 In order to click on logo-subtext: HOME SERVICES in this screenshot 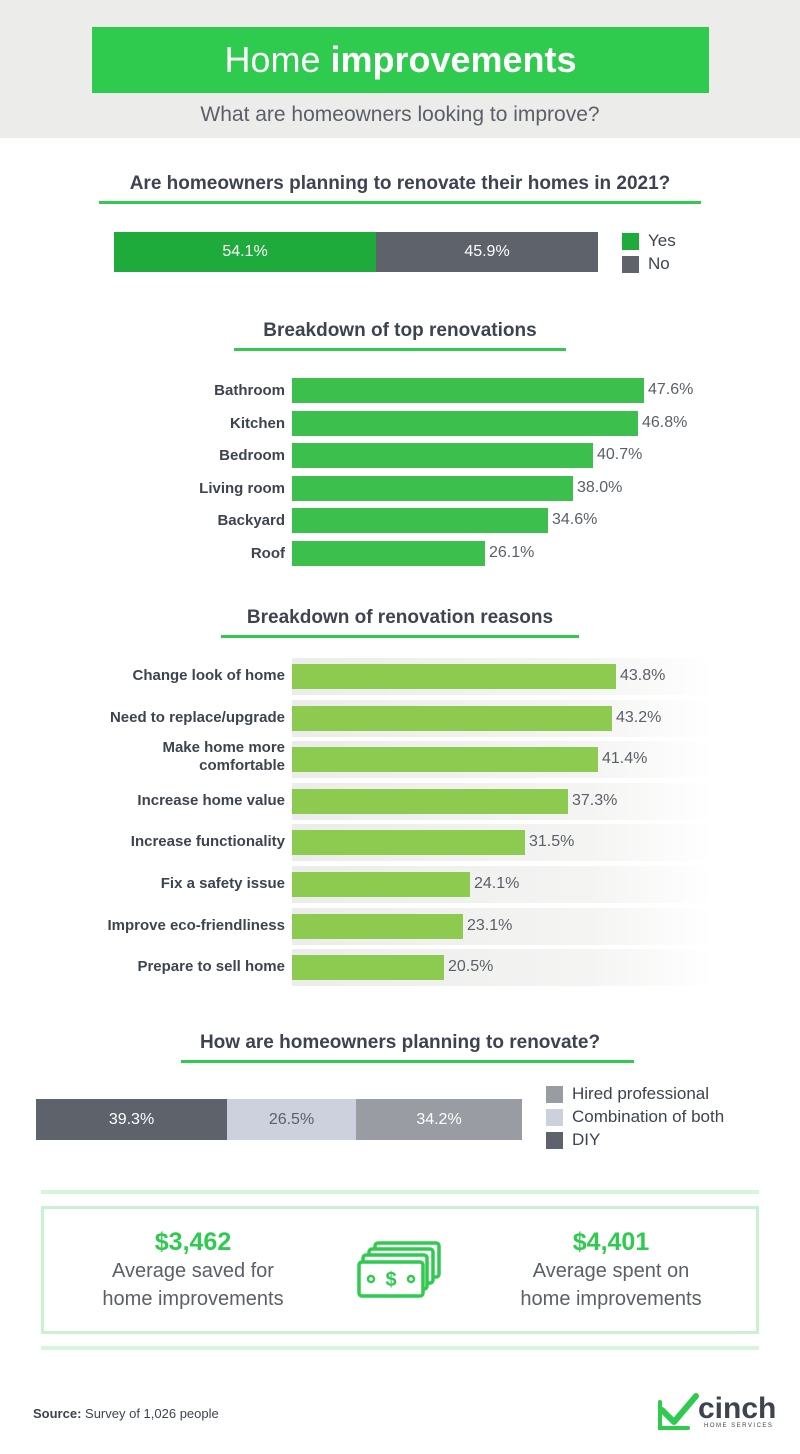, I will do `click(739, 1426)`.